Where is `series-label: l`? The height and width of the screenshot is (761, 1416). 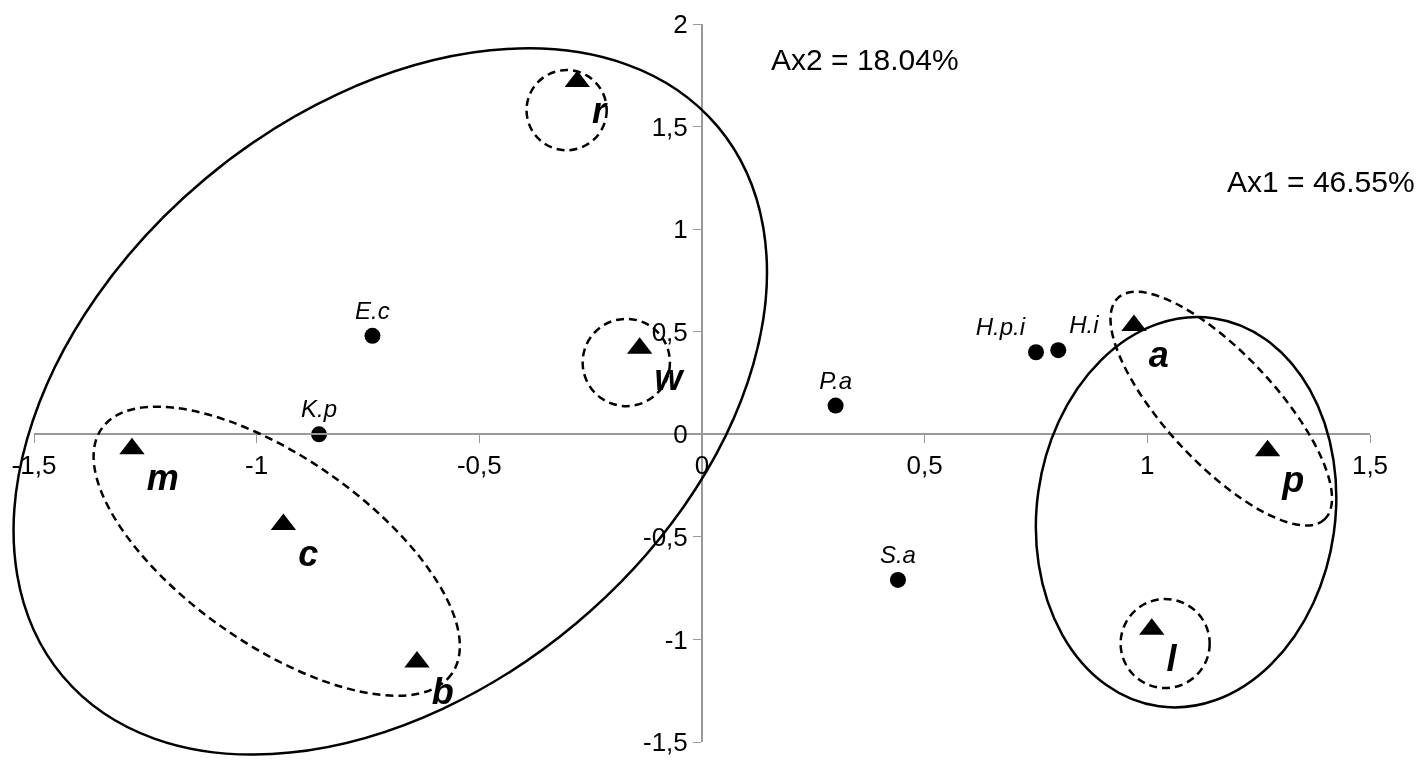
series-label: l is located at coordinates (1172, 658).